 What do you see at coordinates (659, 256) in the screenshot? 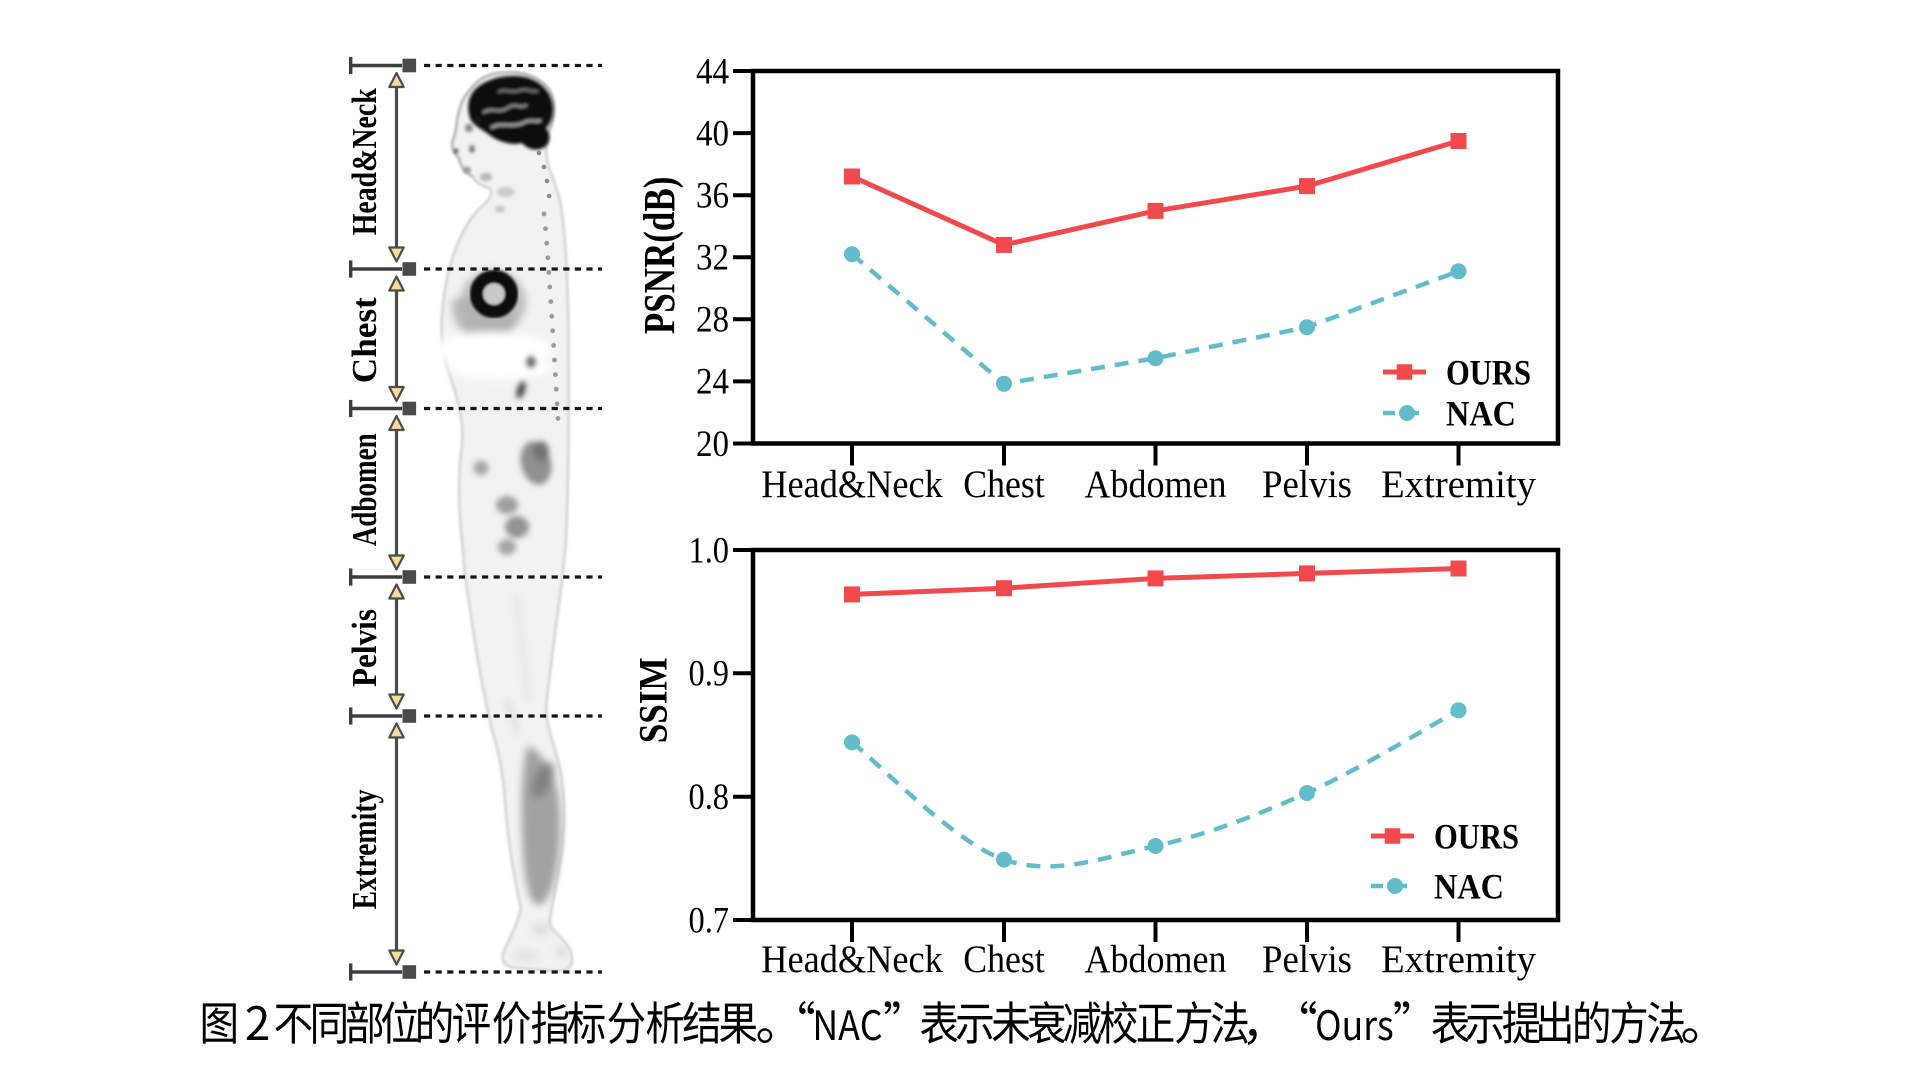
I see `svg-text: PSNR(dB)` at bounding box center [659, 256].